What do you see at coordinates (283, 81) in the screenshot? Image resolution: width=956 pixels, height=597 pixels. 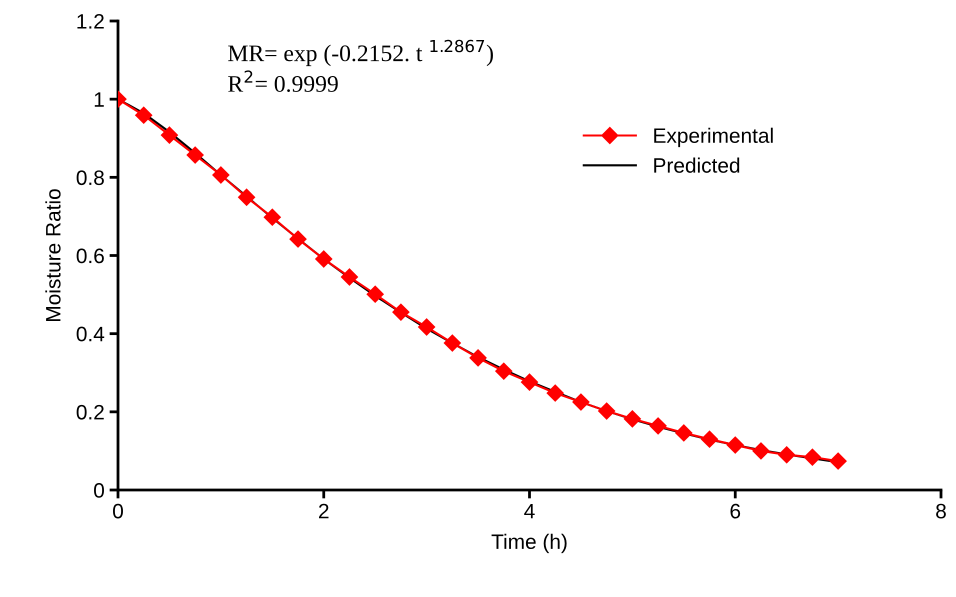 I see `annotation: R$^{2}$= 0.9999` at bounding box center [283, 81].